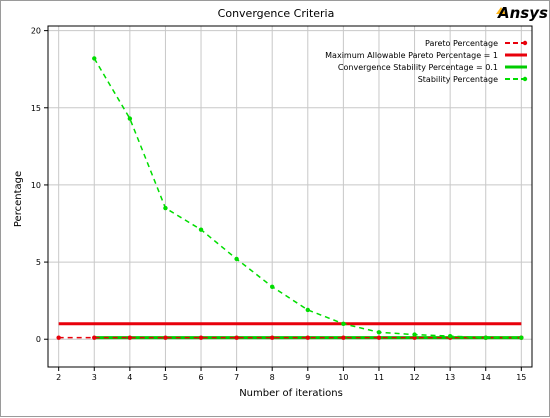  Describe the element at coordinates (18, 199) in the screenshot. I see `y-axis-label: Percentage` at that location.